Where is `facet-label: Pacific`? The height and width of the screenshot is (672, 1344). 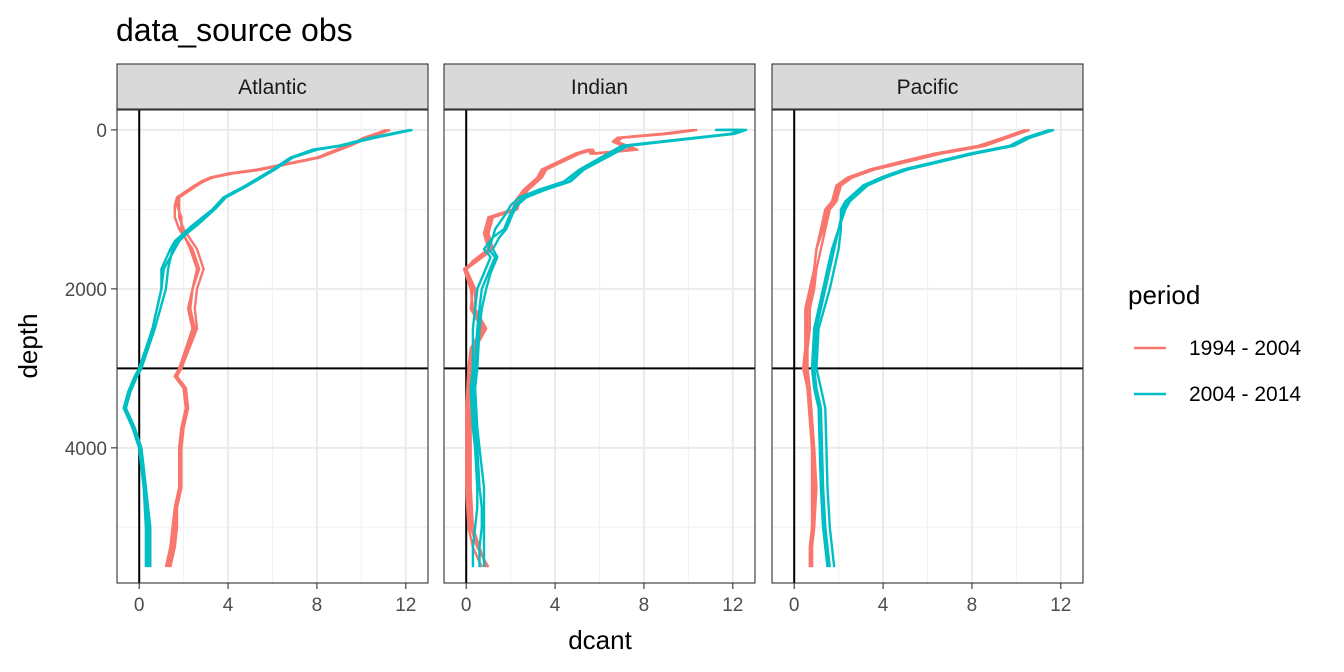
facet-label: Pacific is located at coordinates (928, 87).